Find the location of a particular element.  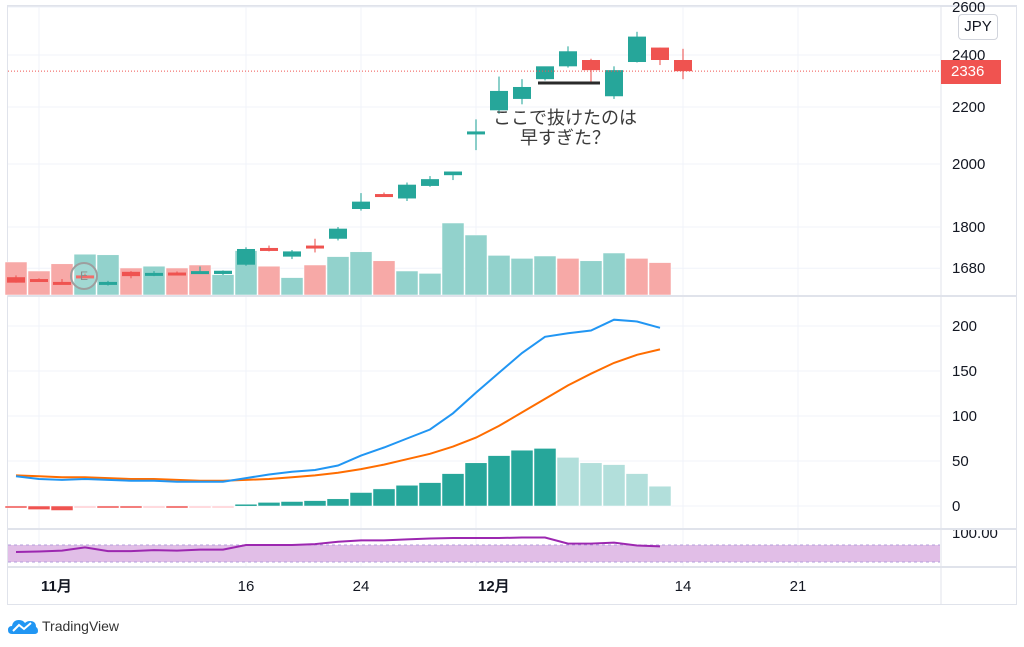

rsi-line is located at coordinates (338, 544).